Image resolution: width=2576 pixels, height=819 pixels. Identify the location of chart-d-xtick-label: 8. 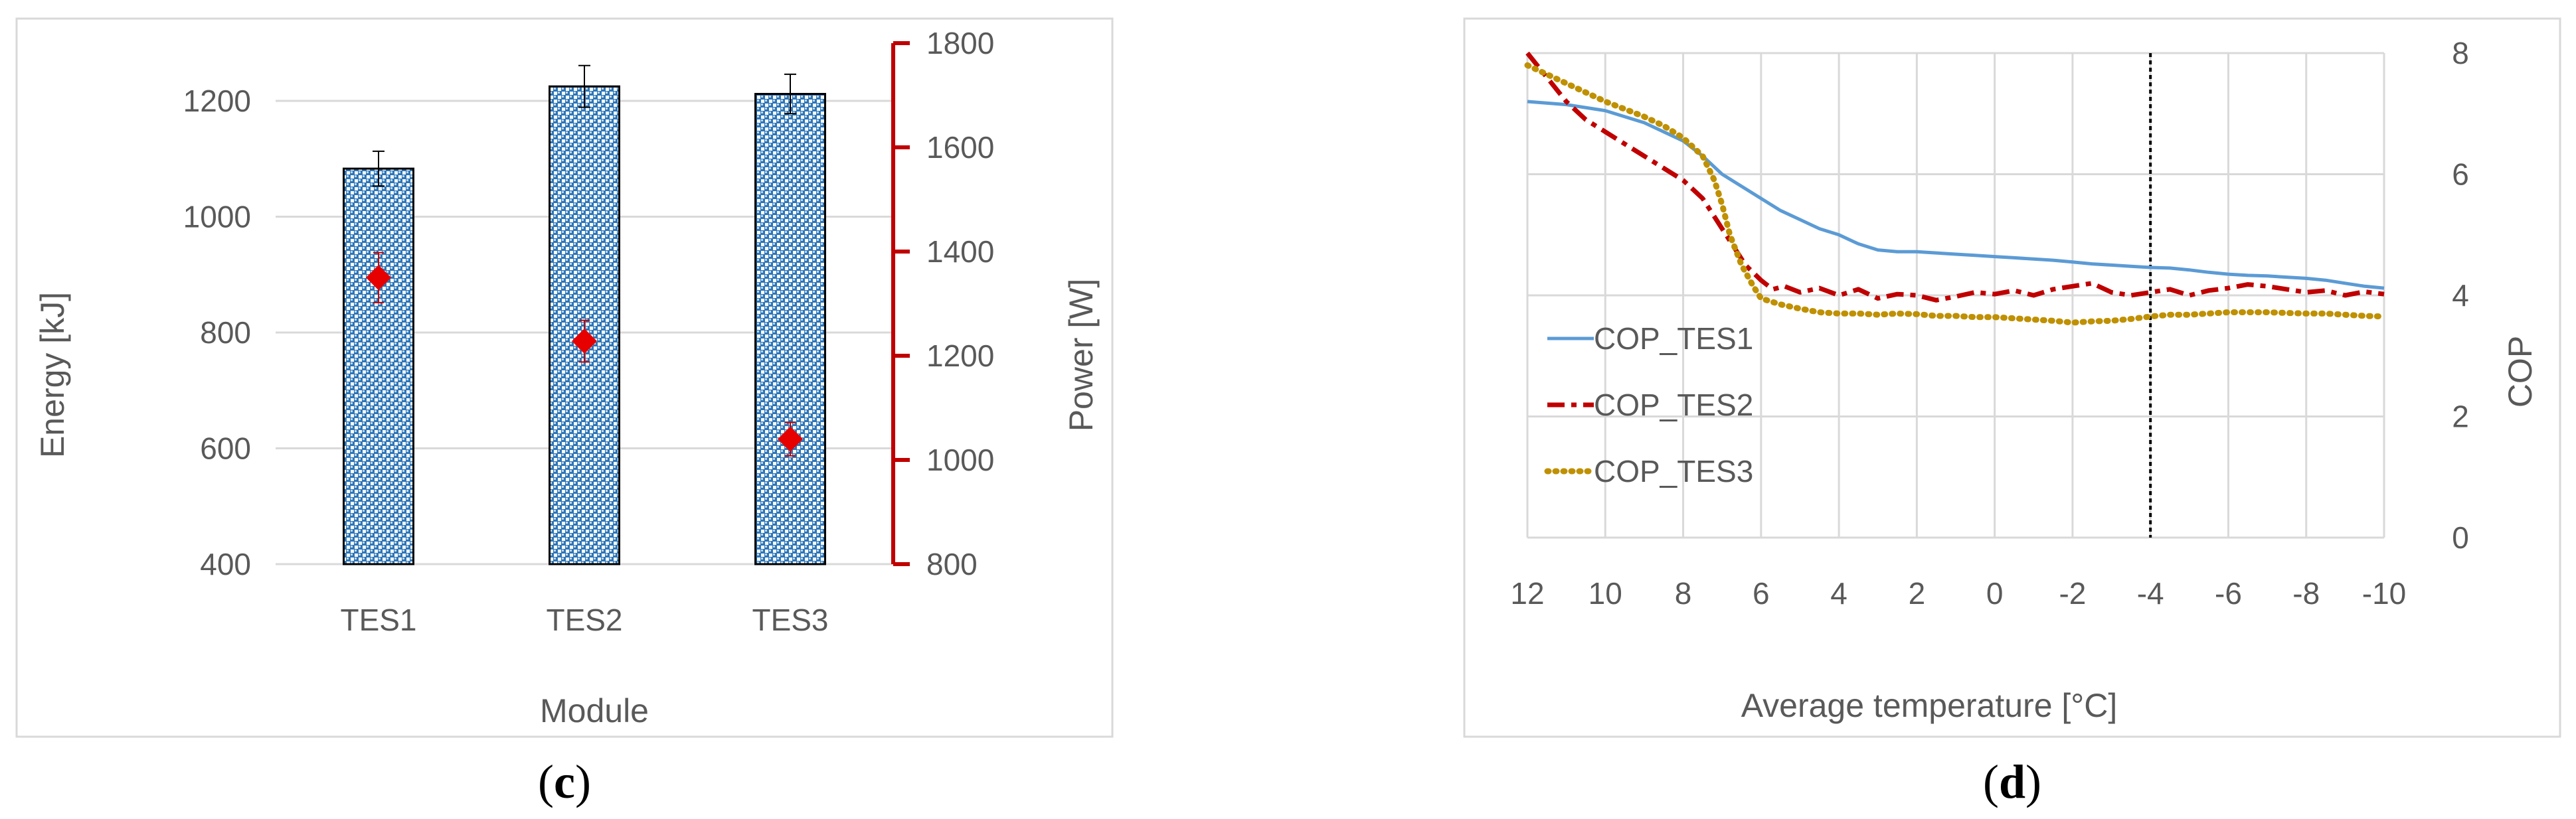
(1683, 593).